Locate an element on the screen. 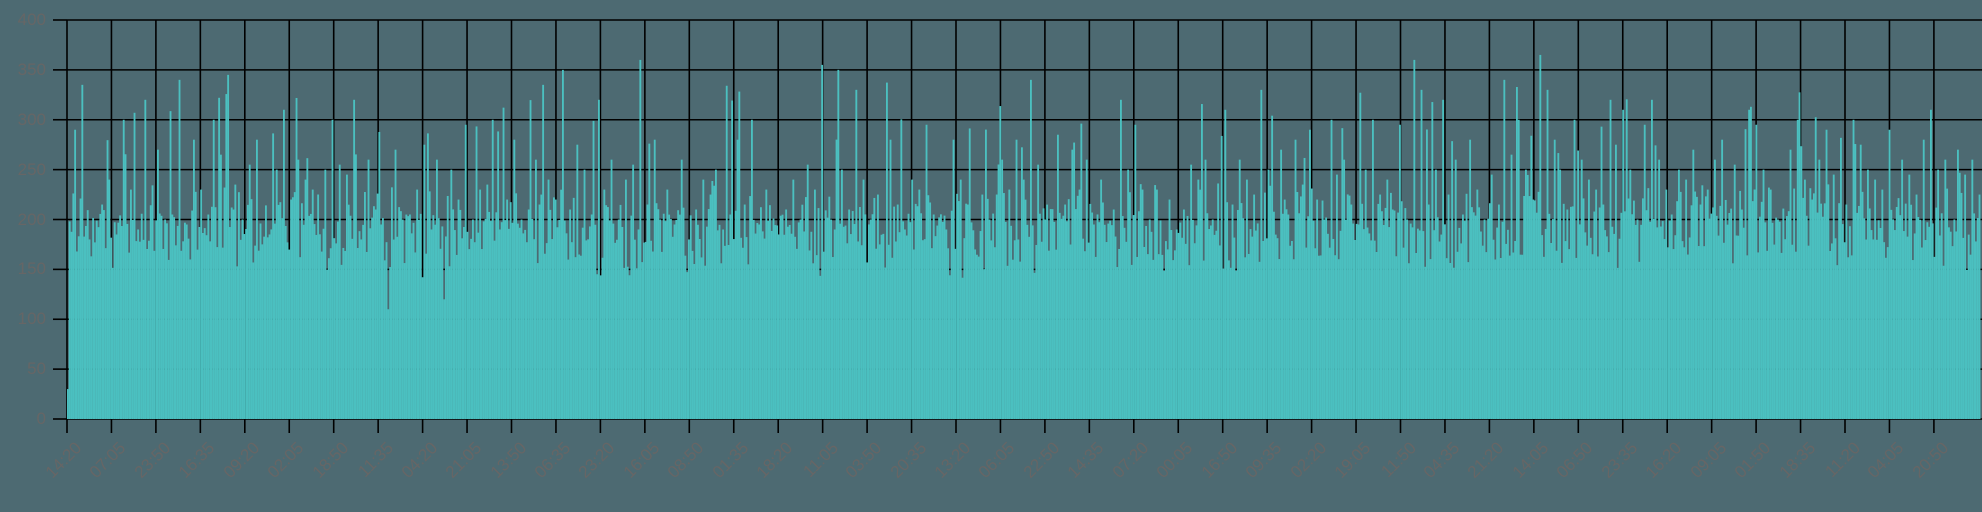  y-tick-label: 150 is located at coordinates (31, 269).